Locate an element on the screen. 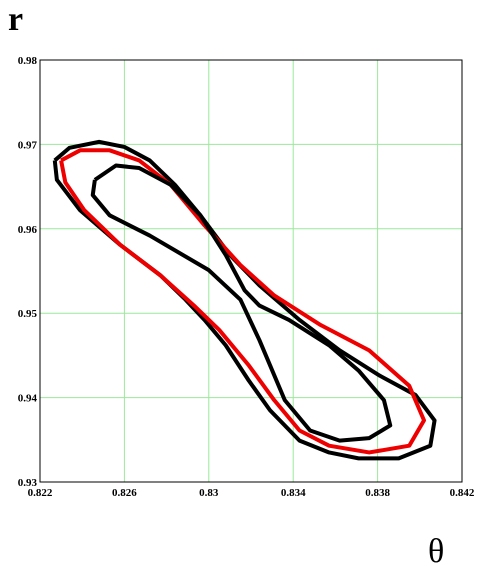 Image resolution: width=492 pixels, height=571 pixels. y-tick-label: 0.93 is located at coordinates (28, 483).